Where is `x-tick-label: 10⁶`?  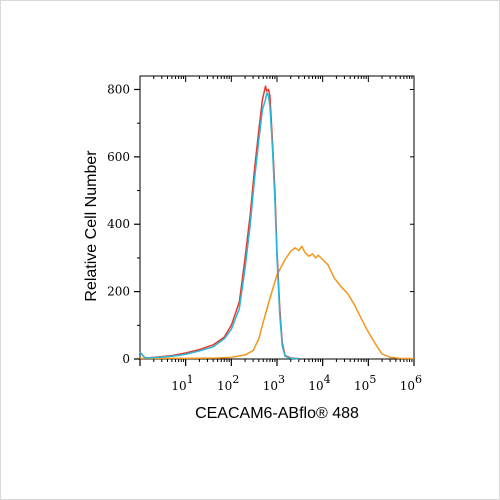
x-tick-label: 10⁶ is located at coordinates (411, 383).